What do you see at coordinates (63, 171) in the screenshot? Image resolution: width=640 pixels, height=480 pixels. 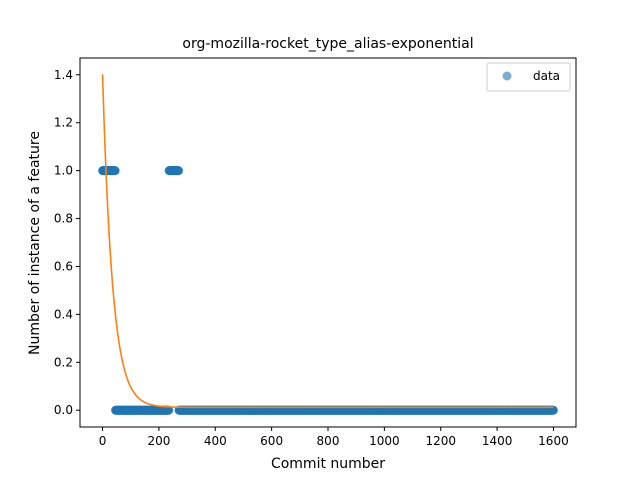 I see `y-tick-label: 1.0` at bounding box center [63, 171].